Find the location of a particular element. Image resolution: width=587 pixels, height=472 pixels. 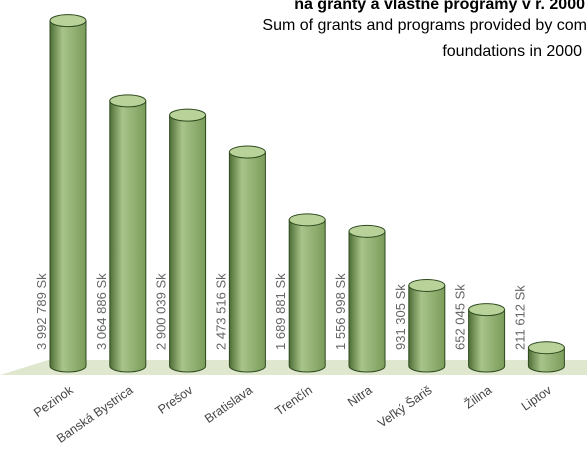

category-label: Pezinok is located at coordinates (53, 401).